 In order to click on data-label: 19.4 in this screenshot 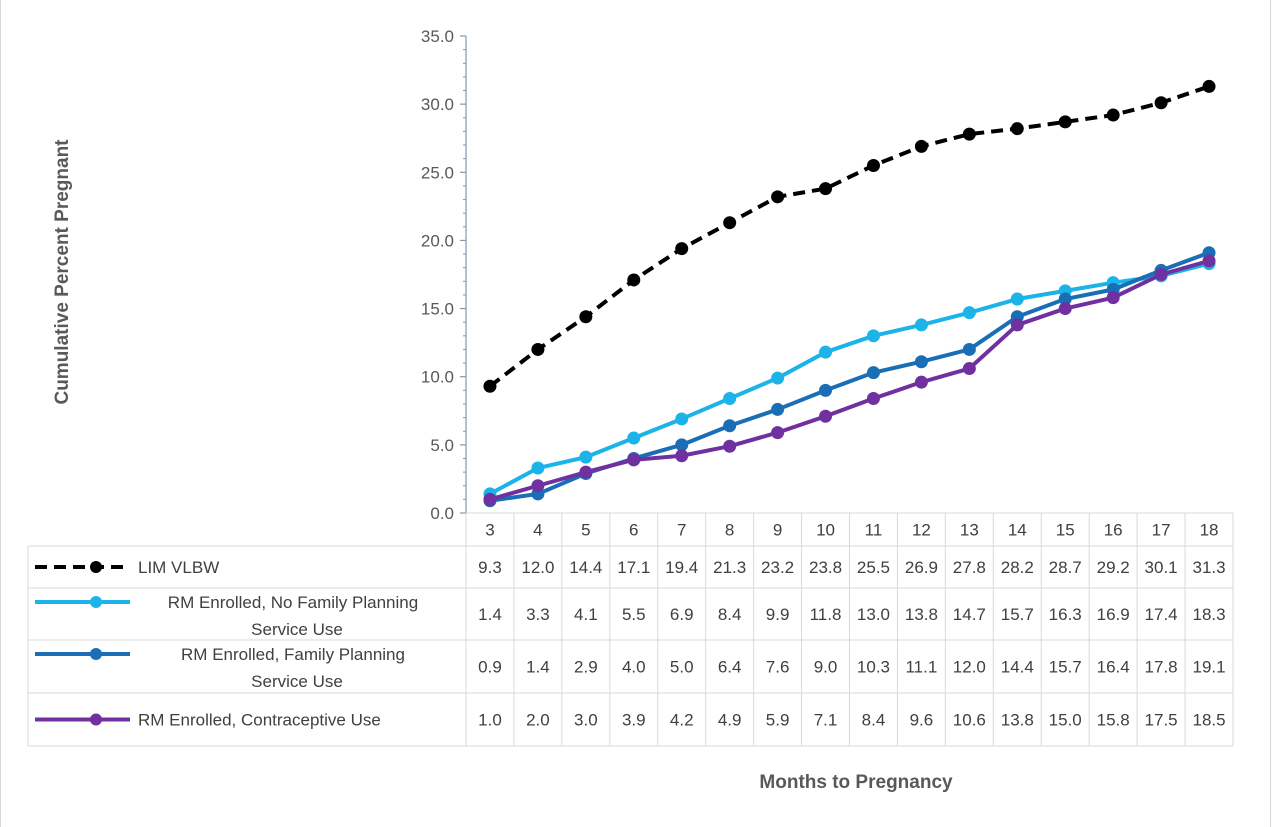, I will do `click(681, 567)`.